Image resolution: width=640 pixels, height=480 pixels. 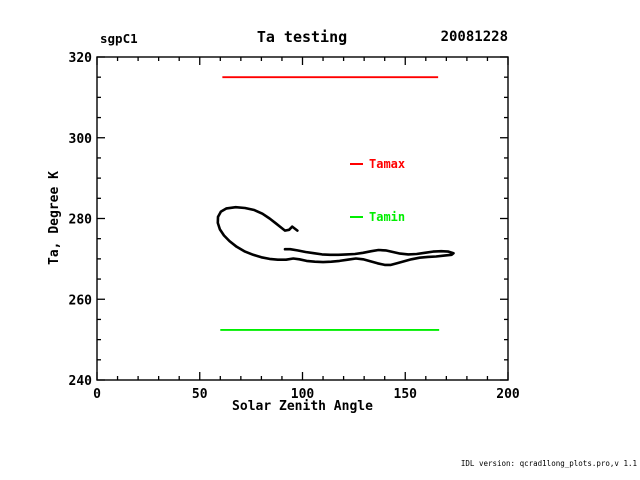 I want to click on date-label: 20081228, so click(x=474, y=37).